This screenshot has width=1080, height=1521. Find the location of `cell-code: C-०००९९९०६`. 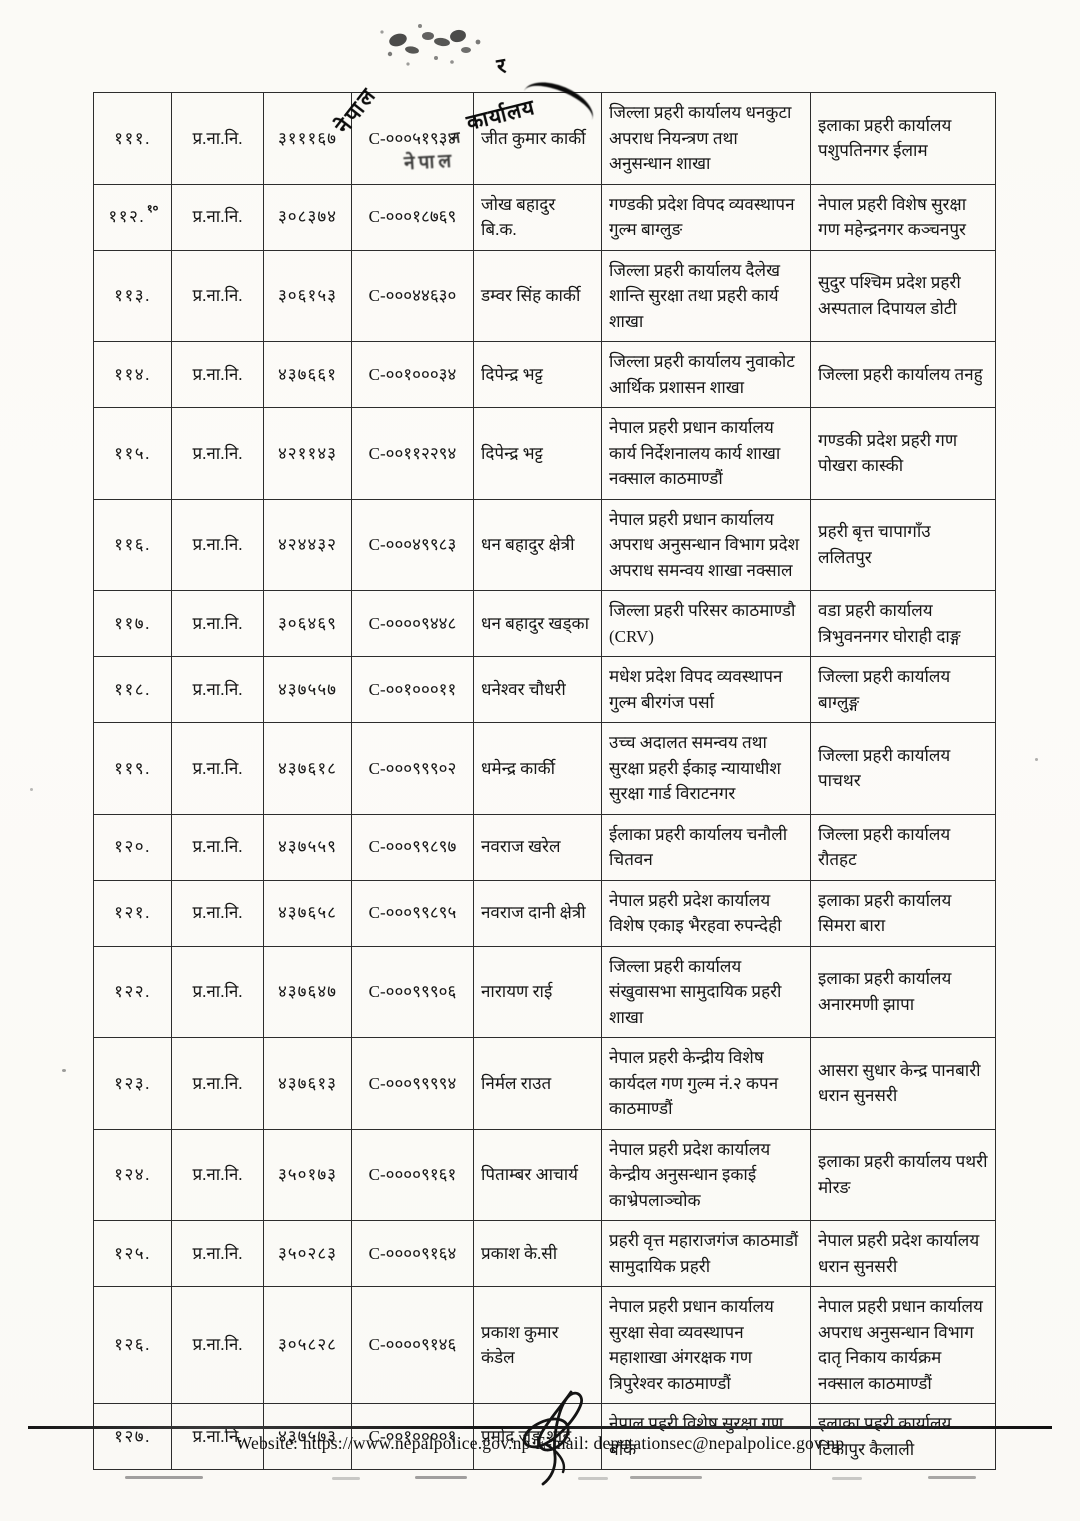

cell-code: C-०००९९९०६ is located at coordinates (412, 991).